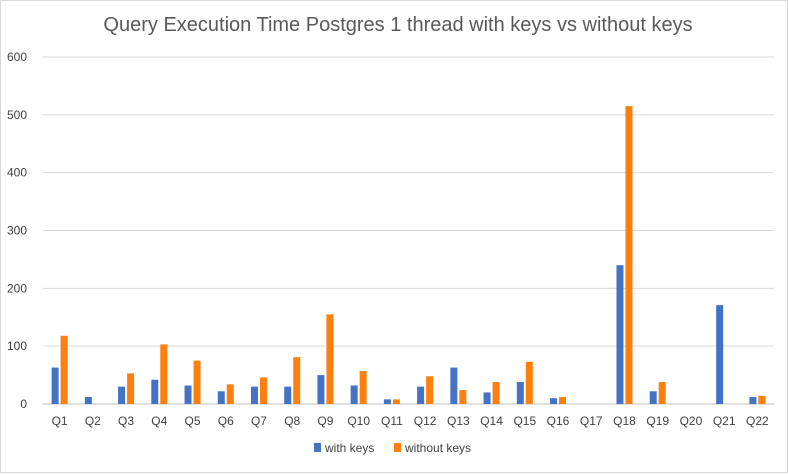 This screenshot has height=474, width=788. Describe the element at coordinates (126, 421) in the screenshot. I see `x-tick-label: Q3` at that location.